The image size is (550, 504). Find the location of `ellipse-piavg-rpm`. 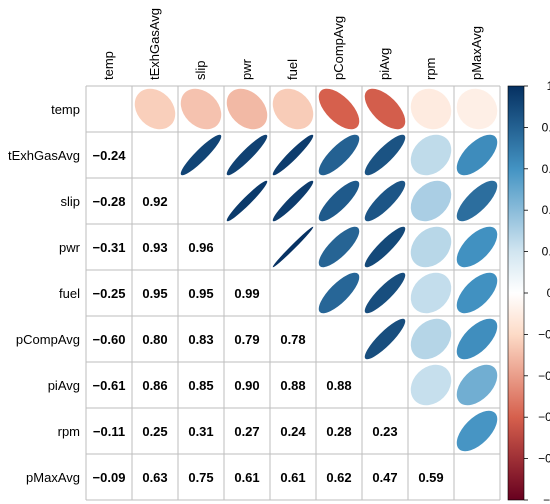

ellipse-piavg-rpm is located at coordinates (431, 385).